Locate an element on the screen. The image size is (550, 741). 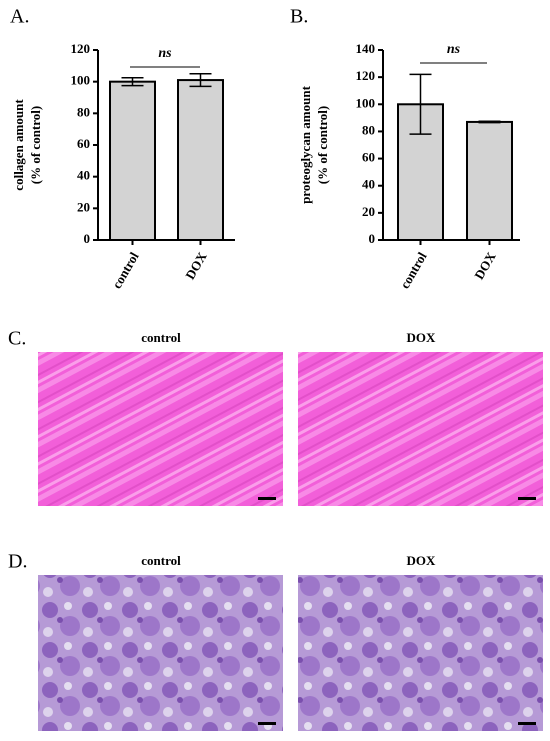
panel-label: D. is located at coordinates (17, 562).